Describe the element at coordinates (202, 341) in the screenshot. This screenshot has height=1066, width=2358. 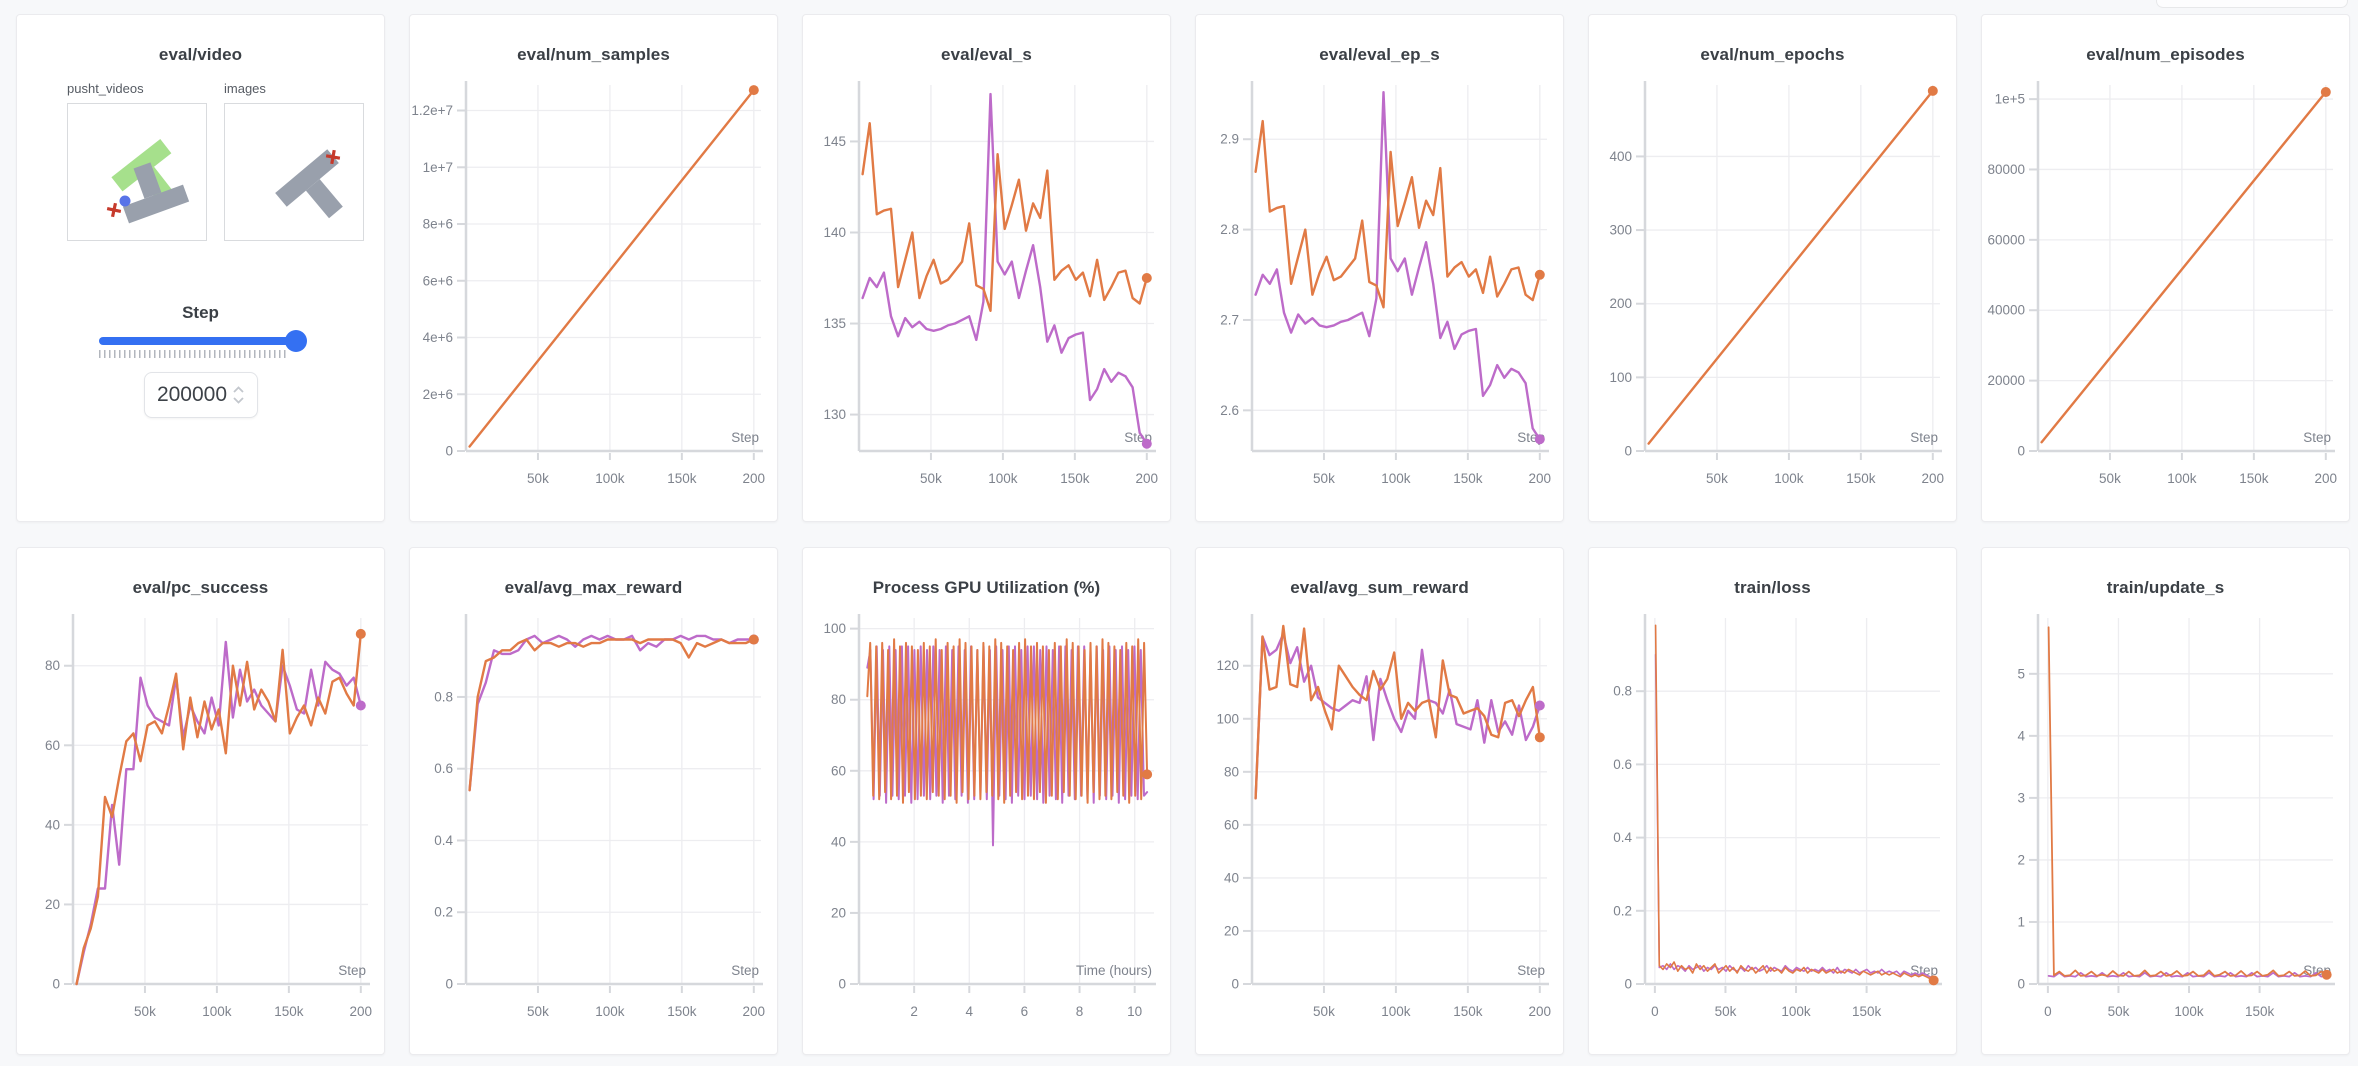
I see `step-slider` at that location.